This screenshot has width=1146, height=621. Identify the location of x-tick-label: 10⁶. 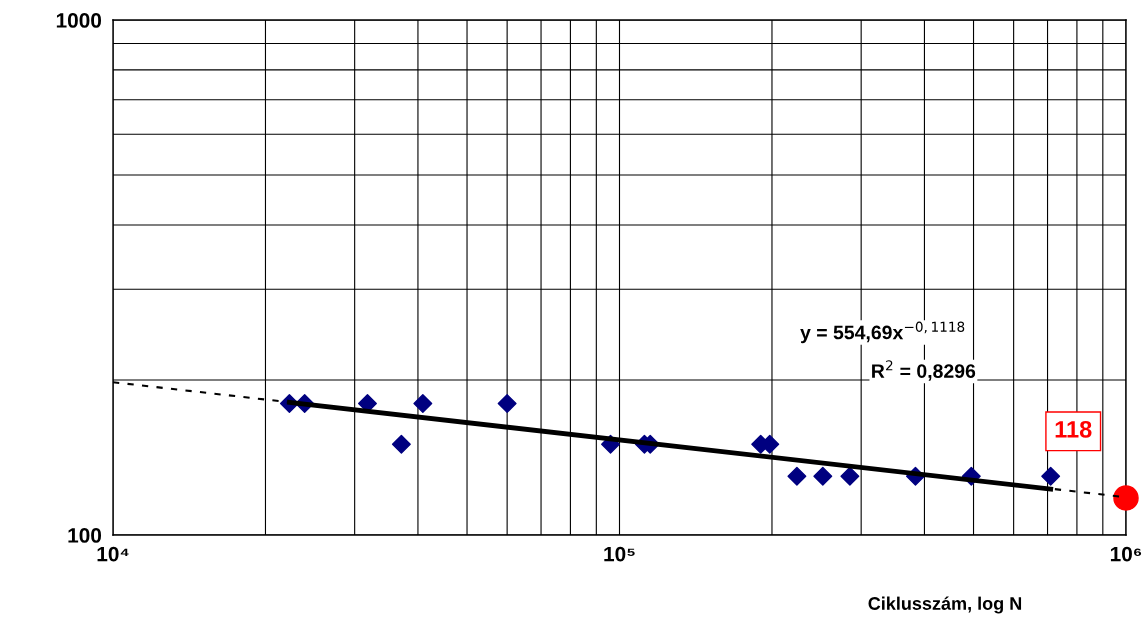
(1126, 554).